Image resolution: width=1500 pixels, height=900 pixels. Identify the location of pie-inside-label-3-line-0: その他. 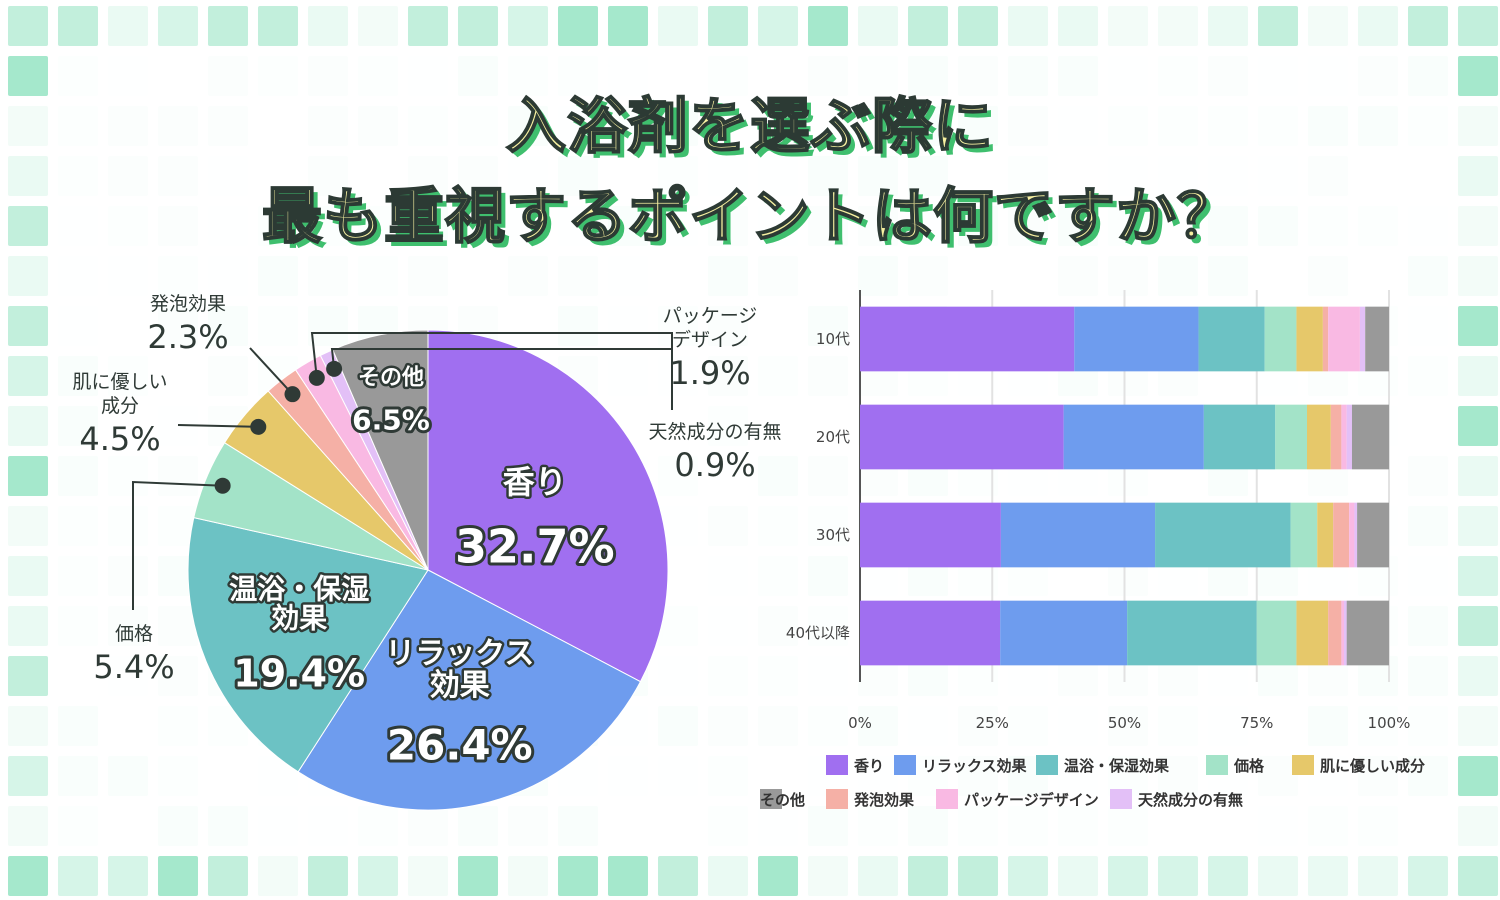
(391, 378).